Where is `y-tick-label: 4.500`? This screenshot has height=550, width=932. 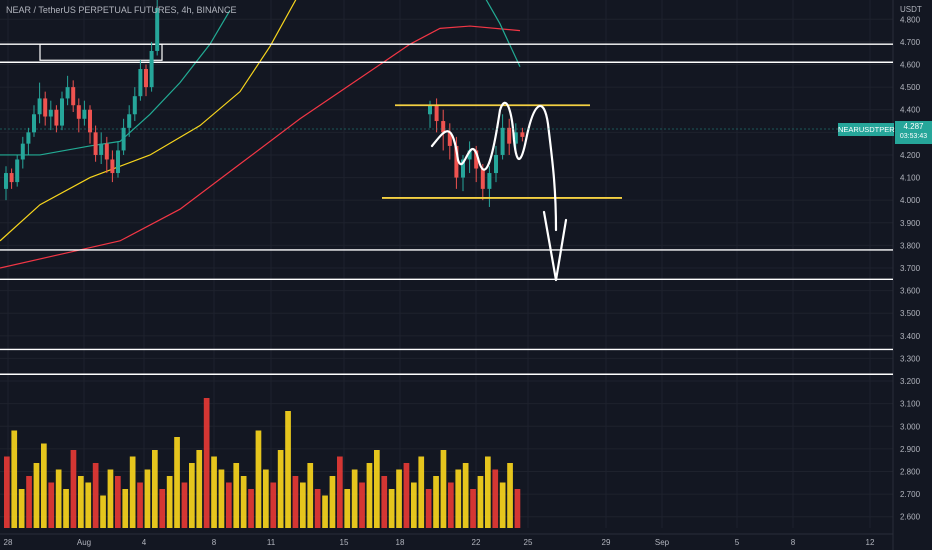
y-tick-label: 4.500 is located at coordinates (910, 87).